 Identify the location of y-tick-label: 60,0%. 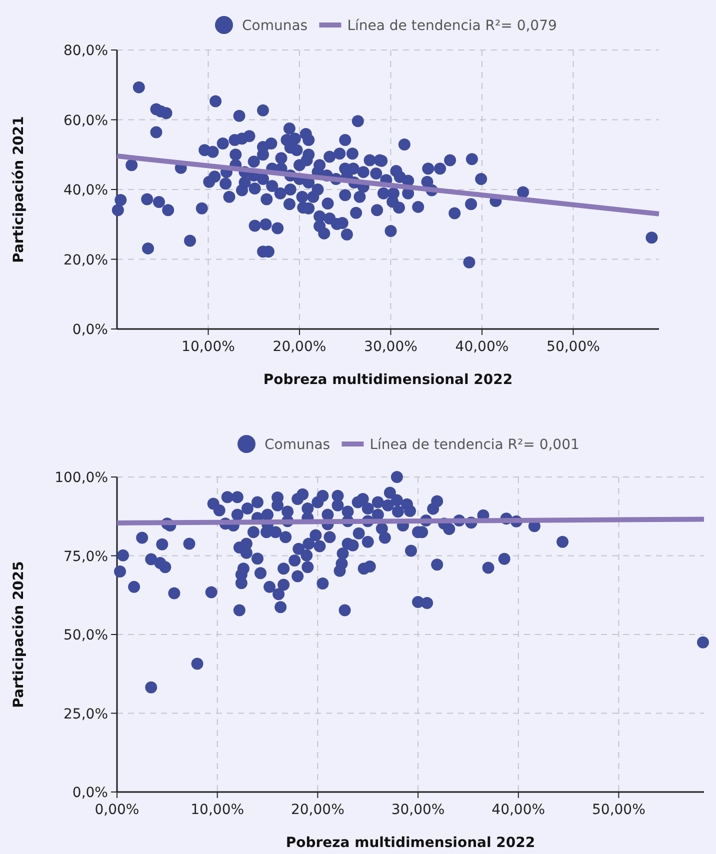
(86, 120).